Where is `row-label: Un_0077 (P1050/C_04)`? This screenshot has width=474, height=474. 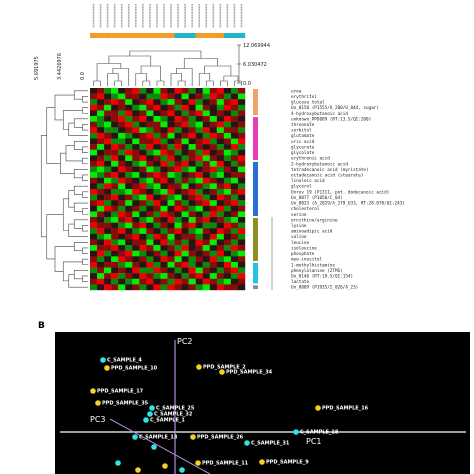
row-label: Un_0077 (P1050/C_04) is located at coordinates (317, 198).